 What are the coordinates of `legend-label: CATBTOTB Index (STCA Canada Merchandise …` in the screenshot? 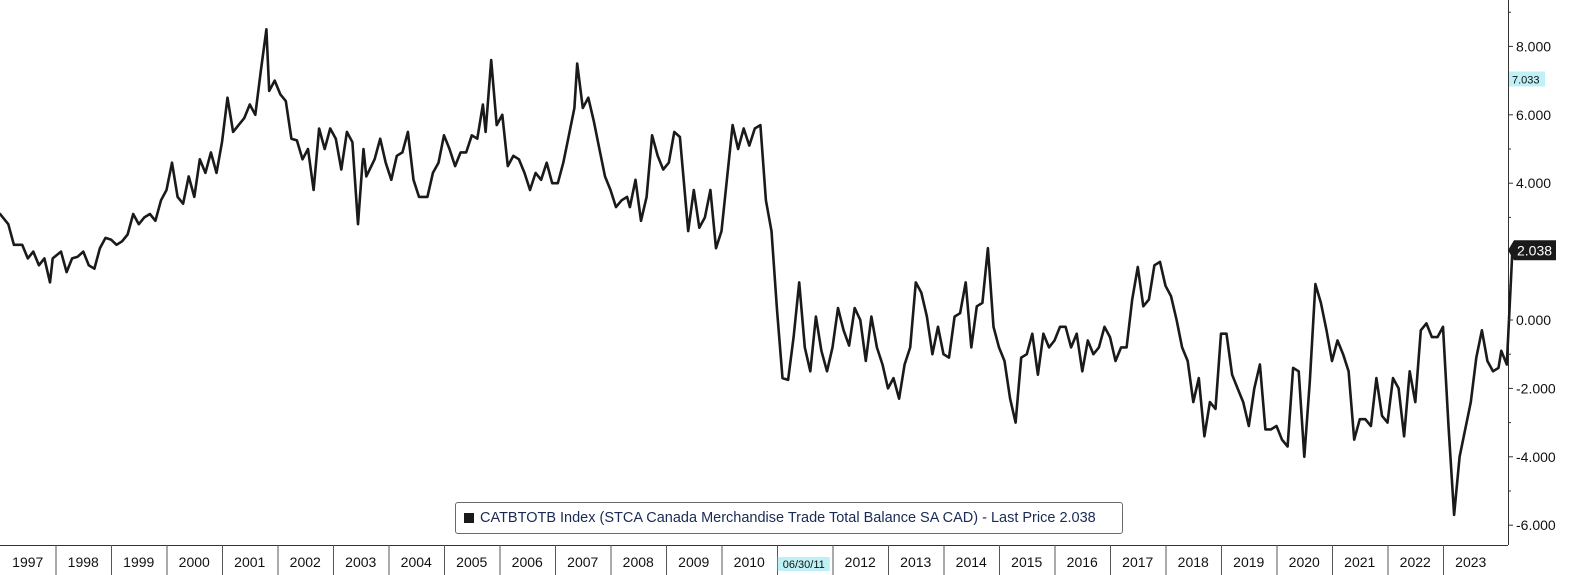 It's located at (788, 518).